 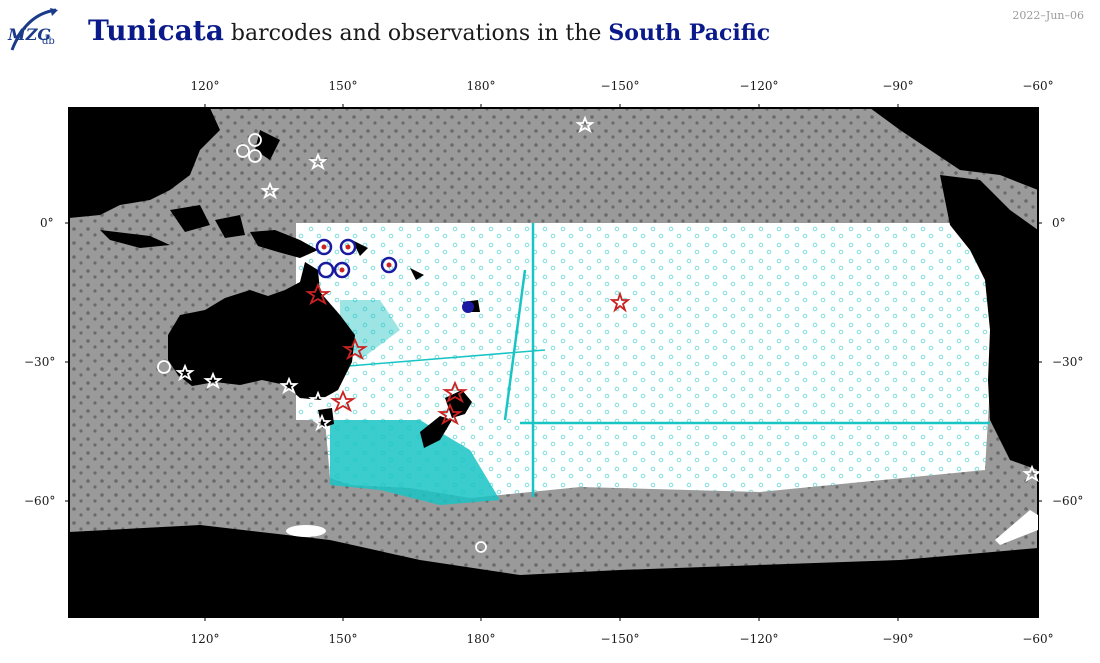 What do you see at coordinates (1048, 15) in the screenshot?
I see `date-stamp: 2022–Jun–06` at bounding box center [1048, 15].